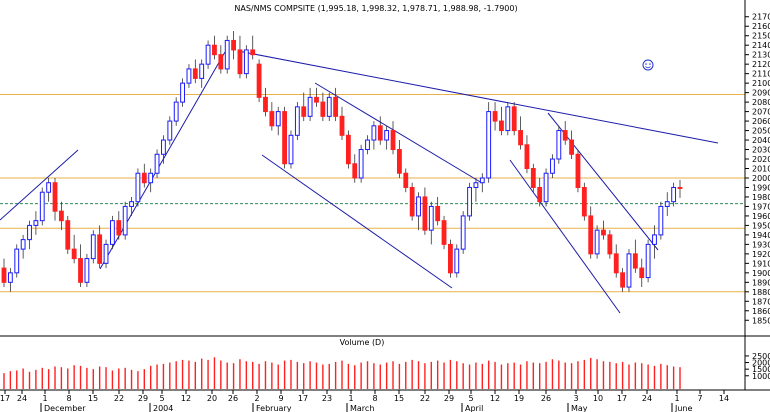 The height and width of the screenshot is (412, 770). Describe the element at coordinates (761, 26) in the screenshot. I see `price-tick-label: 2160` at that location.